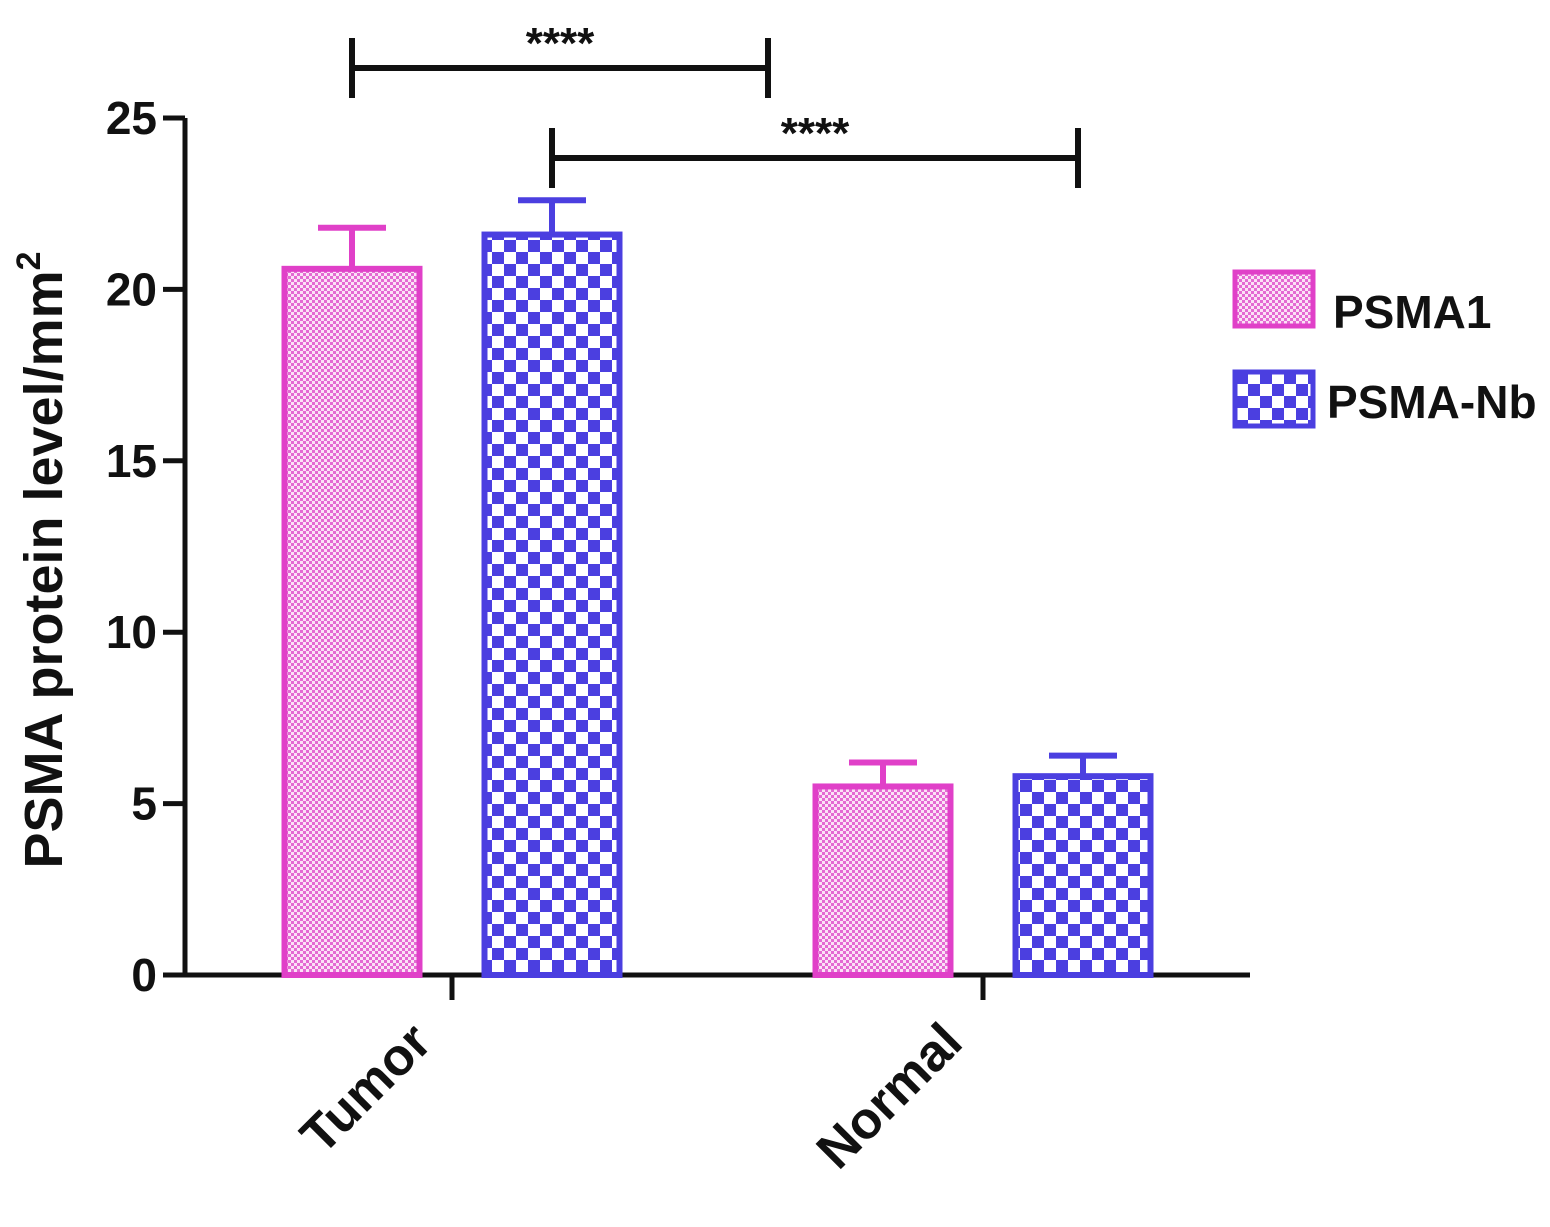  I want to click on x-tick-label-tumor: Tumor, so click(366, 1088).